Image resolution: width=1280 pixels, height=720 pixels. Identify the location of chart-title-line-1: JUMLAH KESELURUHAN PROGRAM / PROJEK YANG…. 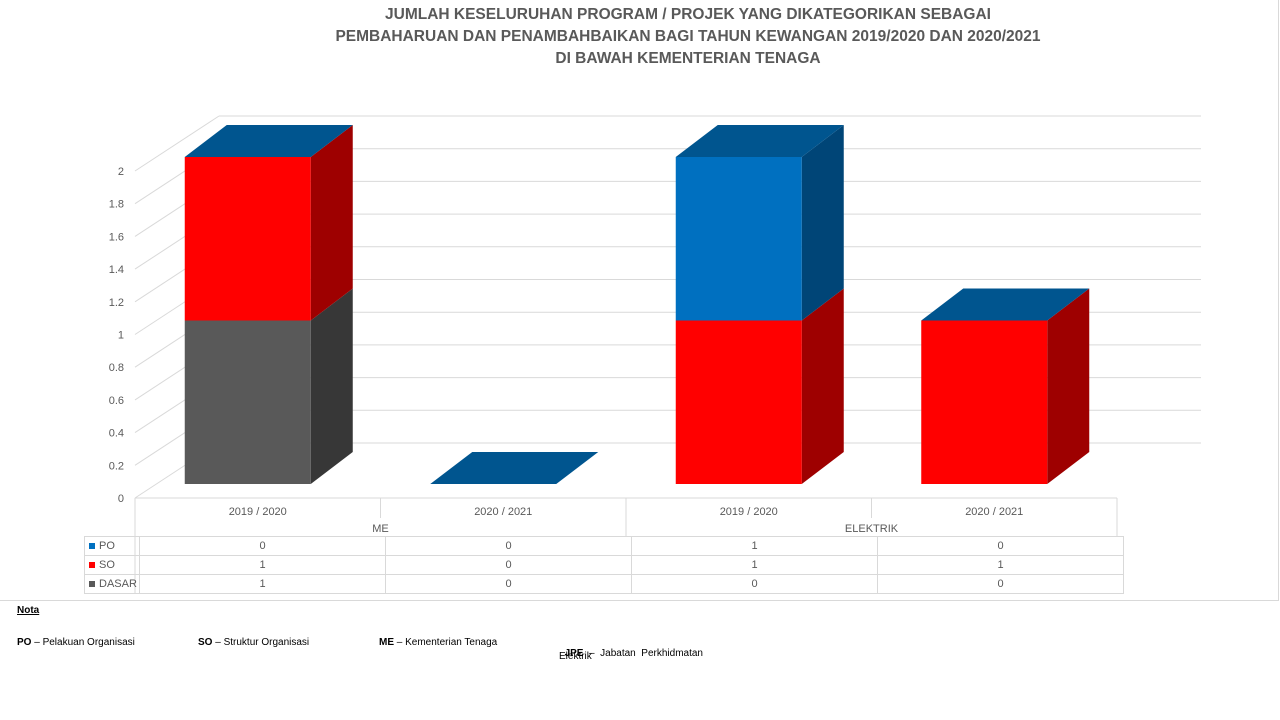
(688, 14).